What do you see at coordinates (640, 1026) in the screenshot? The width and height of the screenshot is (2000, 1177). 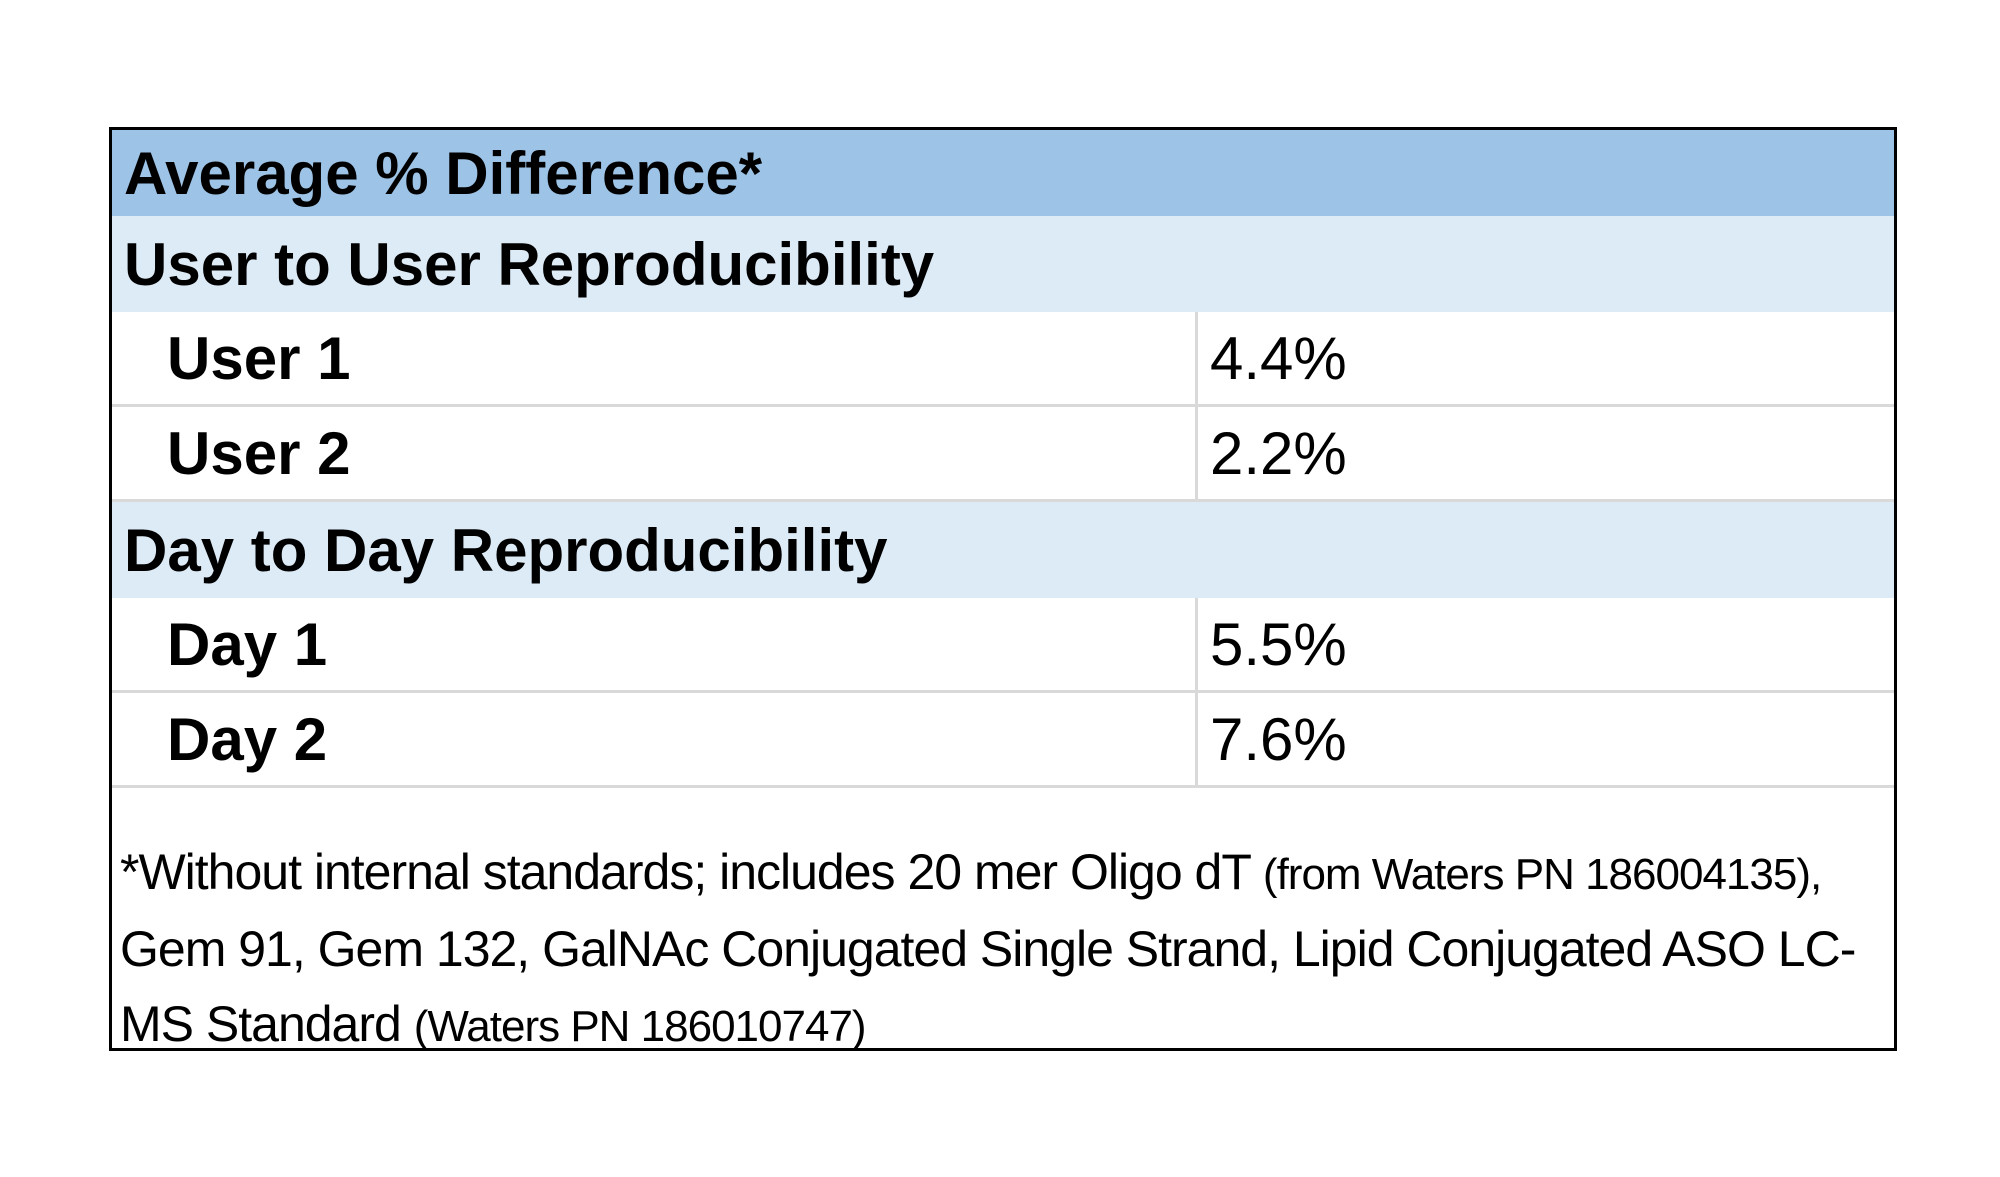 I see `footnote-part-4: (Waters PN 186010747)` at bounding box center [640, 1026].